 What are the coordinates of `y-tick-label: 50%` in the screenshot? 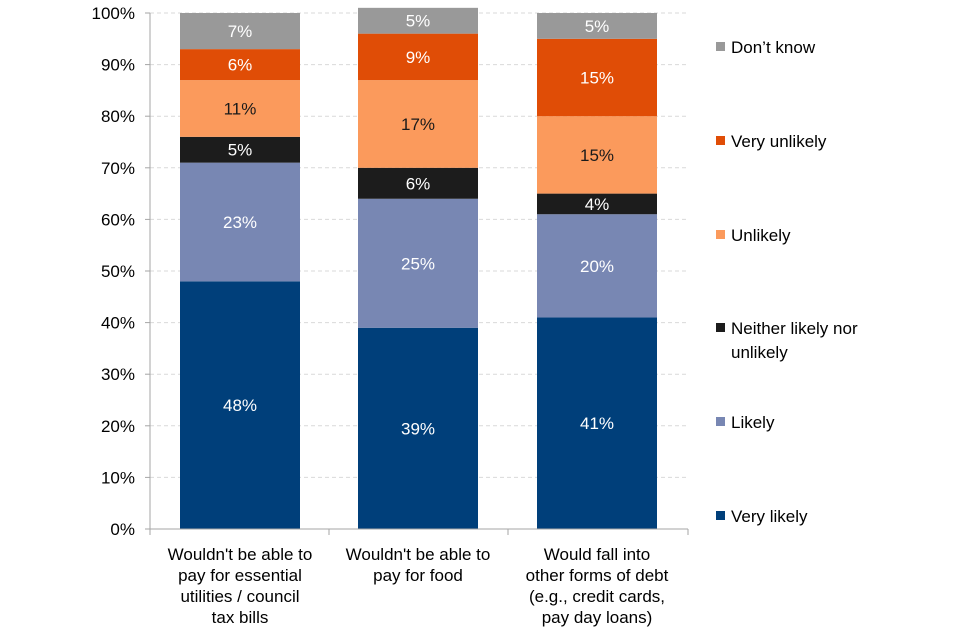 It's located at (118, 271).